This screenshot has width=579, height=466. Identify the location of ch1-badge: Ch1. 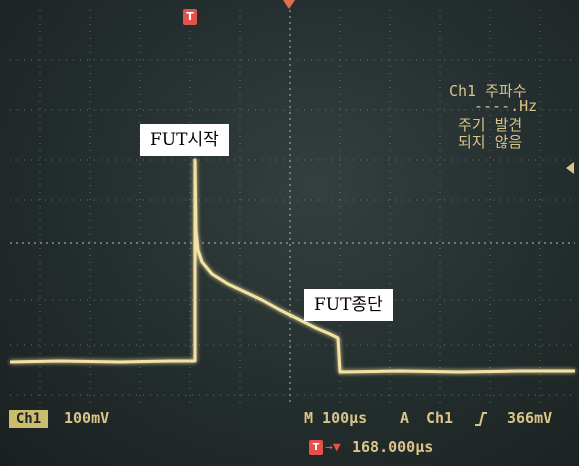
(28, 419).